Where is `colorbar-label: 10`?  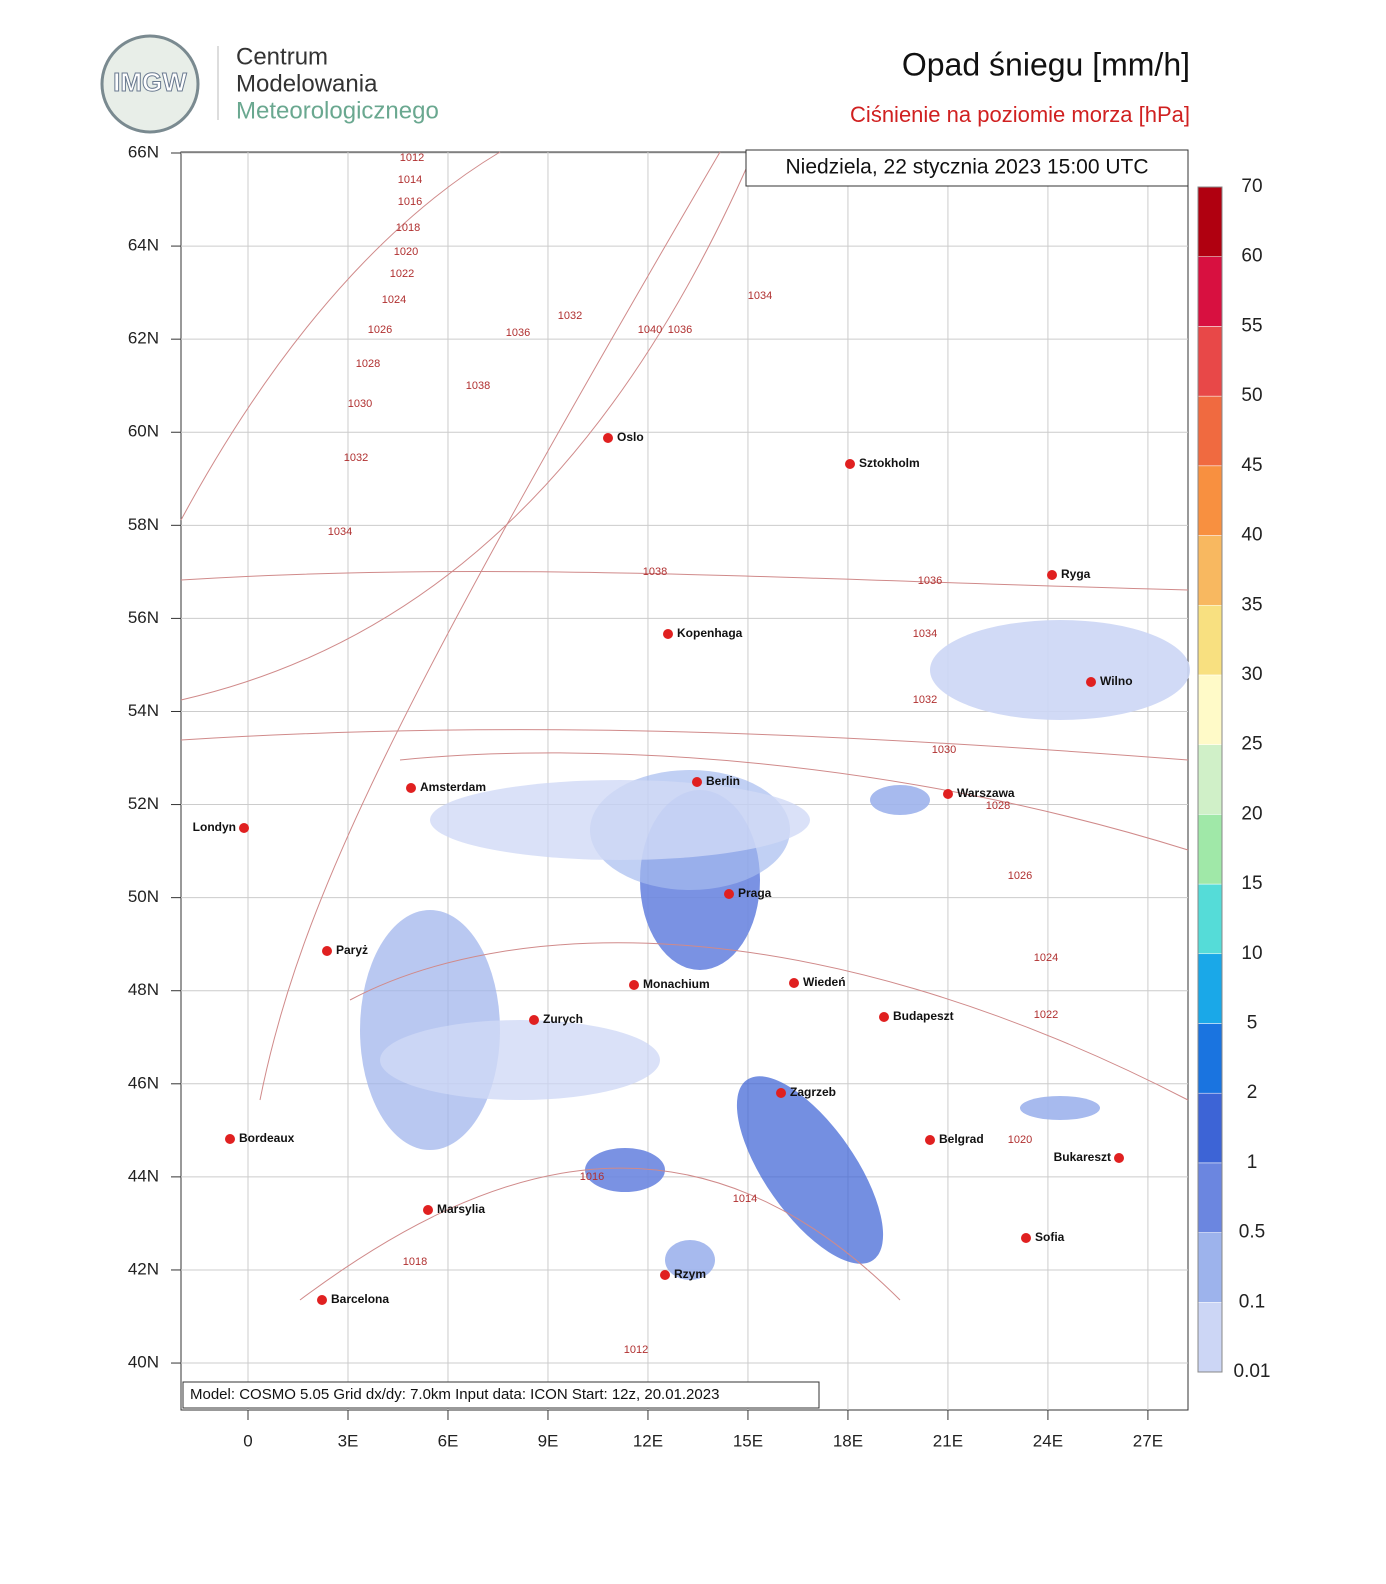 colorbar-label: 10 is located at coordinates (1251, 953).